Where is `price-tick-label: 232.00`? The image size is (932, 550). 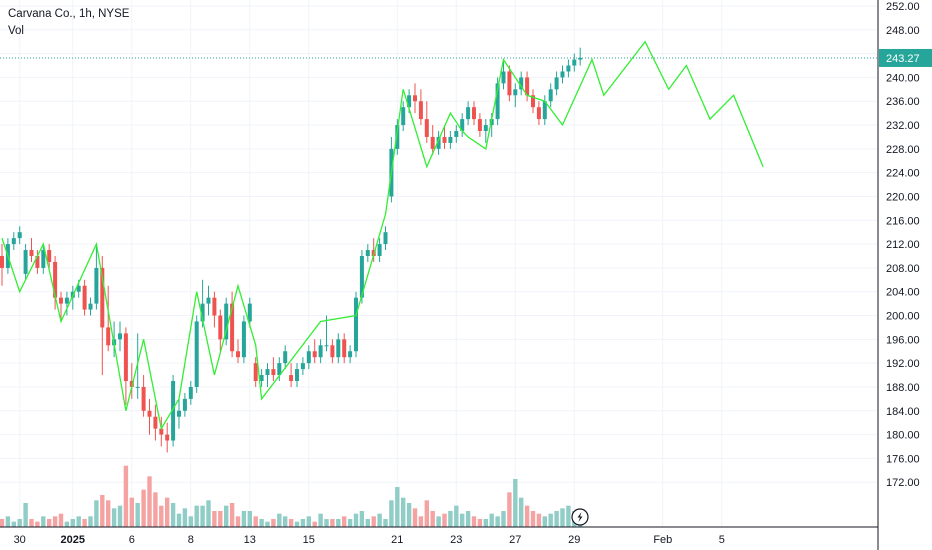 price-tick-label: 232.00 is located at coordinates (903, 126).